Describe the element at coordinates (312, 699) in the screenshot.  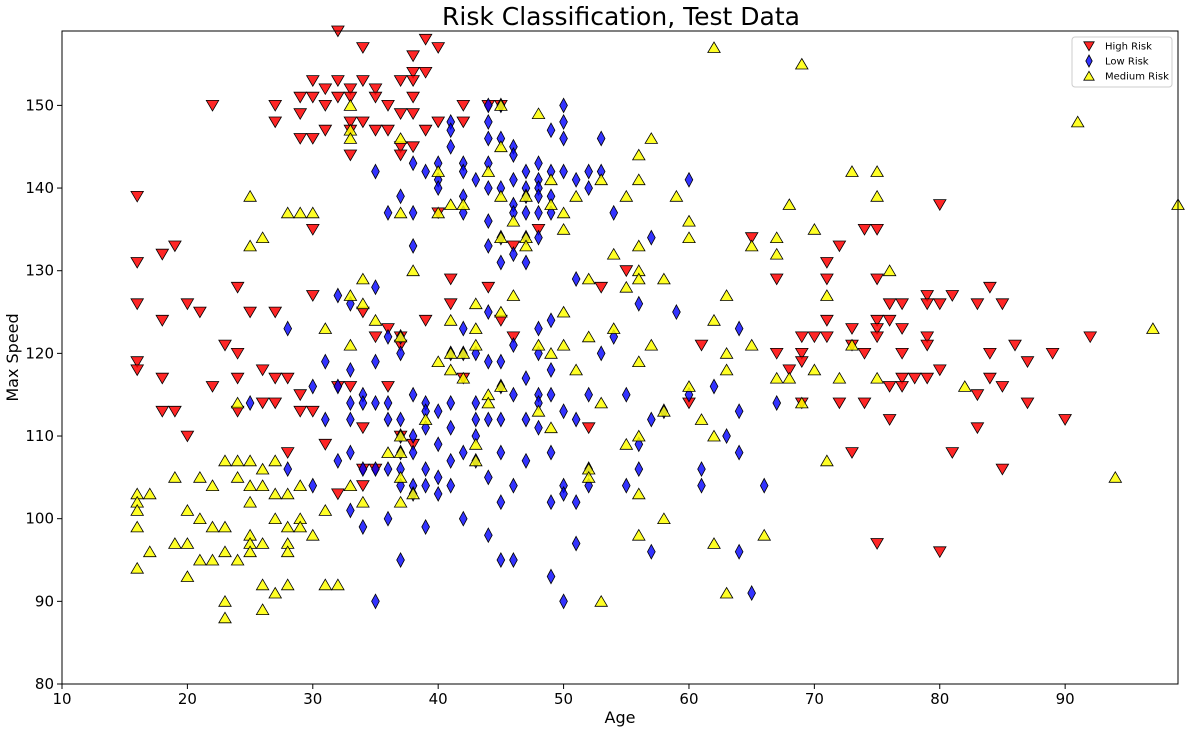
I see `x-tick-label: 30` at that location.